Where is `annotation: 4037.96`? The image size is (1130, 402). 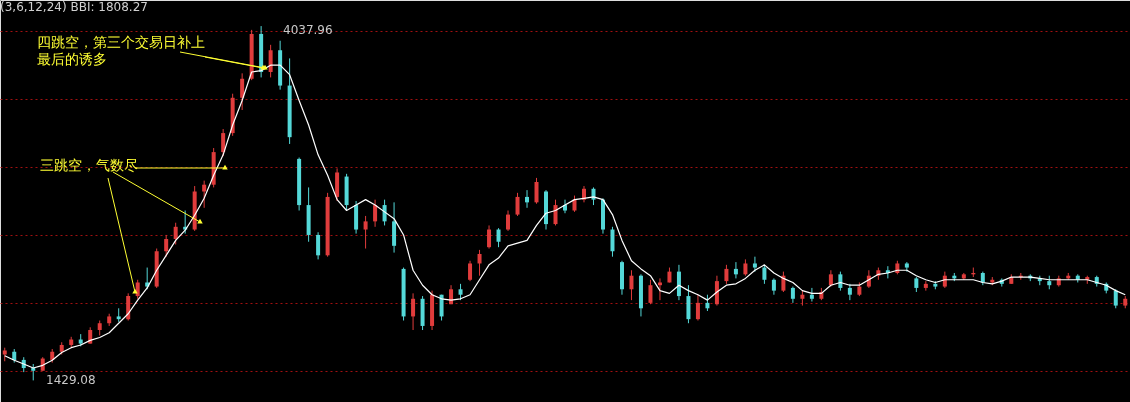 annotation: 4037.96 is located at coordinates (308, 30).